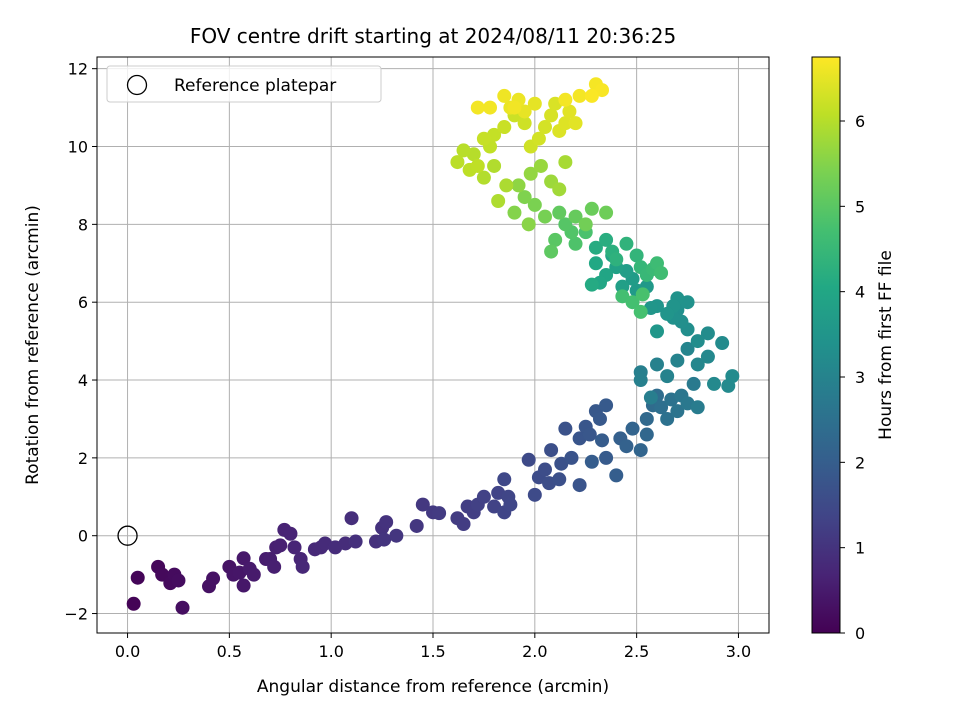  I want to click on legend-label: Reference platepar, so click(255, 86).